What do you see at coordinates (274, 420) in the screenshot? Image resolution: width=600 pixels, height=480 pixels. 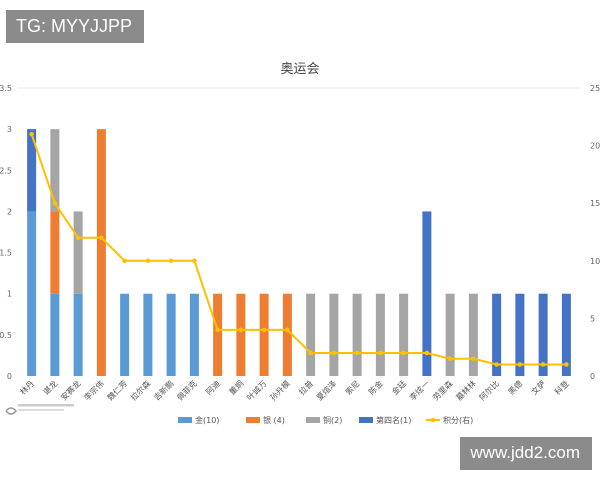 I see `legend-label: 银 (4)` at bounding box center [274, 420].